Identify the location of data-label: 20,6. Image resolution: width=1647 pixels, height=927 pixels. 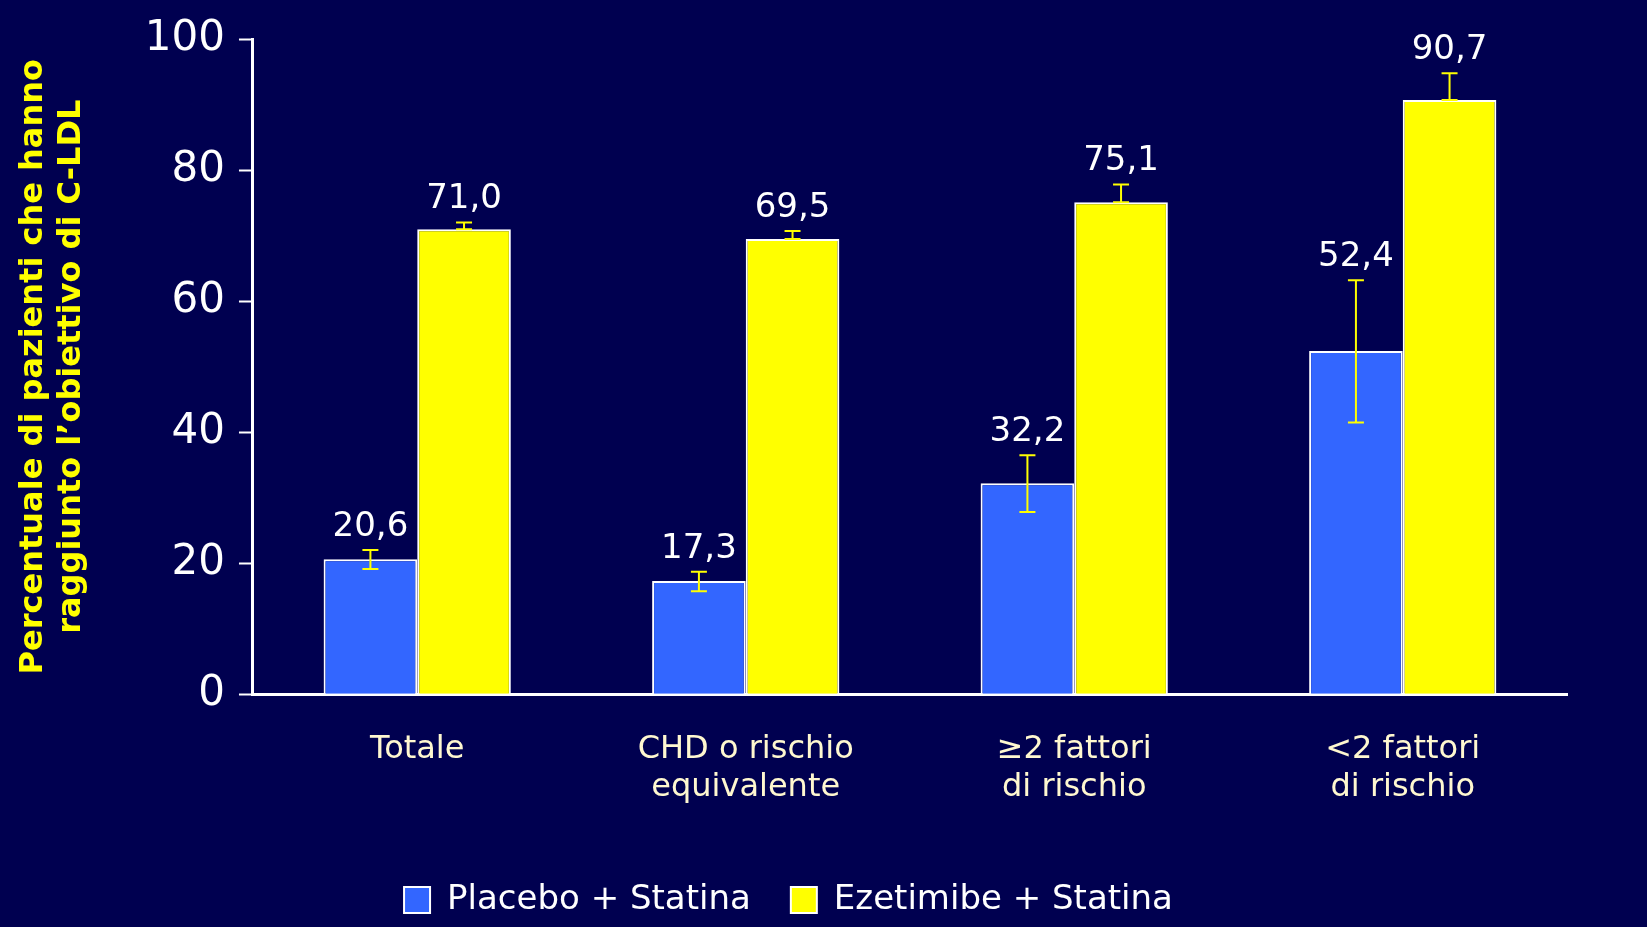
(370, 523).